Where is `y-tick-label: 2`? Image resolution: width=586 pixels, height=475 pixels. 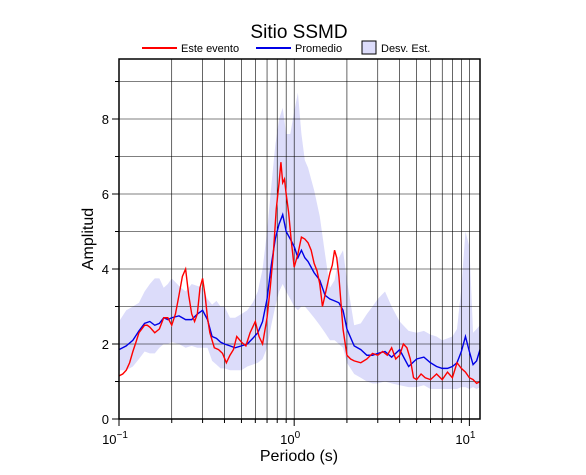 y-tick-label: 2 is located at coordinates (105, 344).